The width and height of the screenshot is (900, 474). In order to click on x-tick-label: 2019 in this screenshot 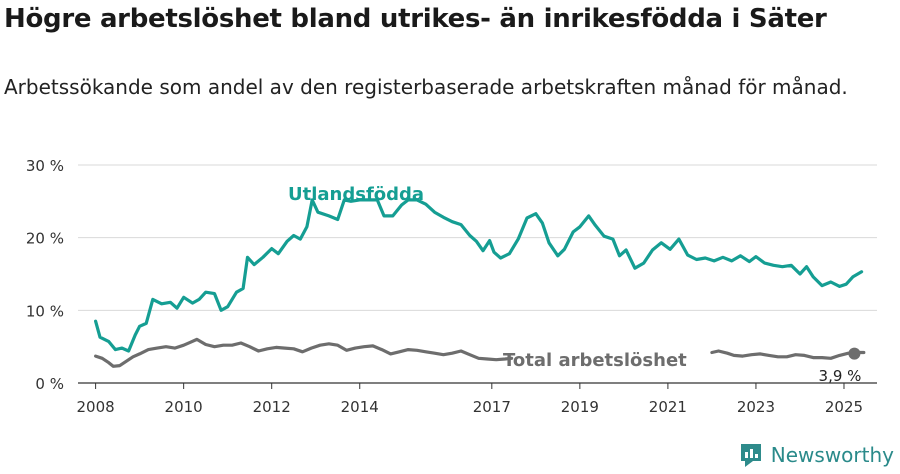, I will do `click(580, 407)`.